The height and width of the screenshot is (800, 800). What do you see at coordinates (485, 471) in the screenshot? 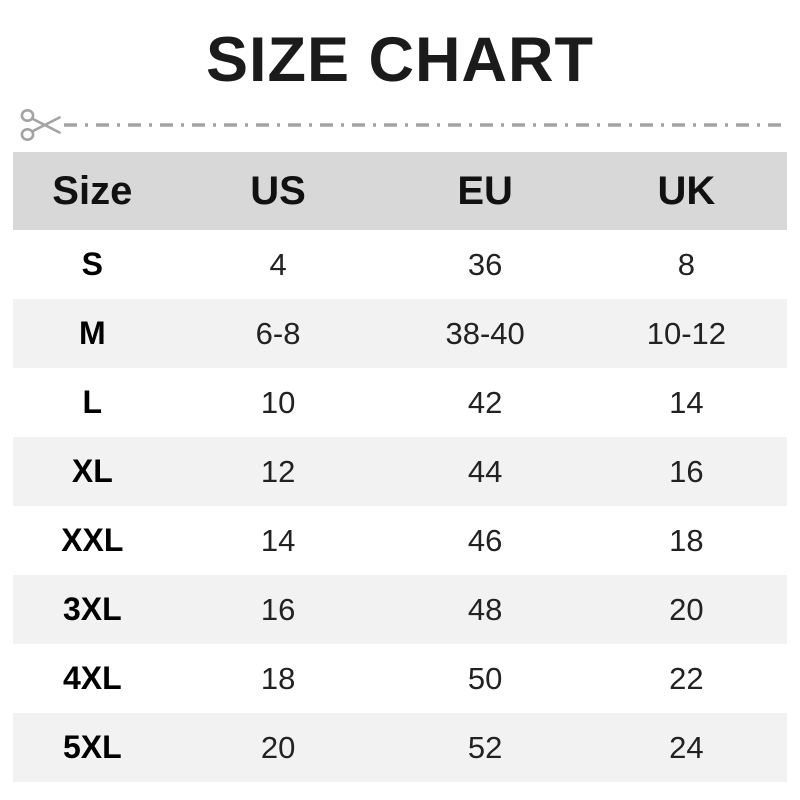
I see `eu-cell: 44` at bounding box center [485, 471].